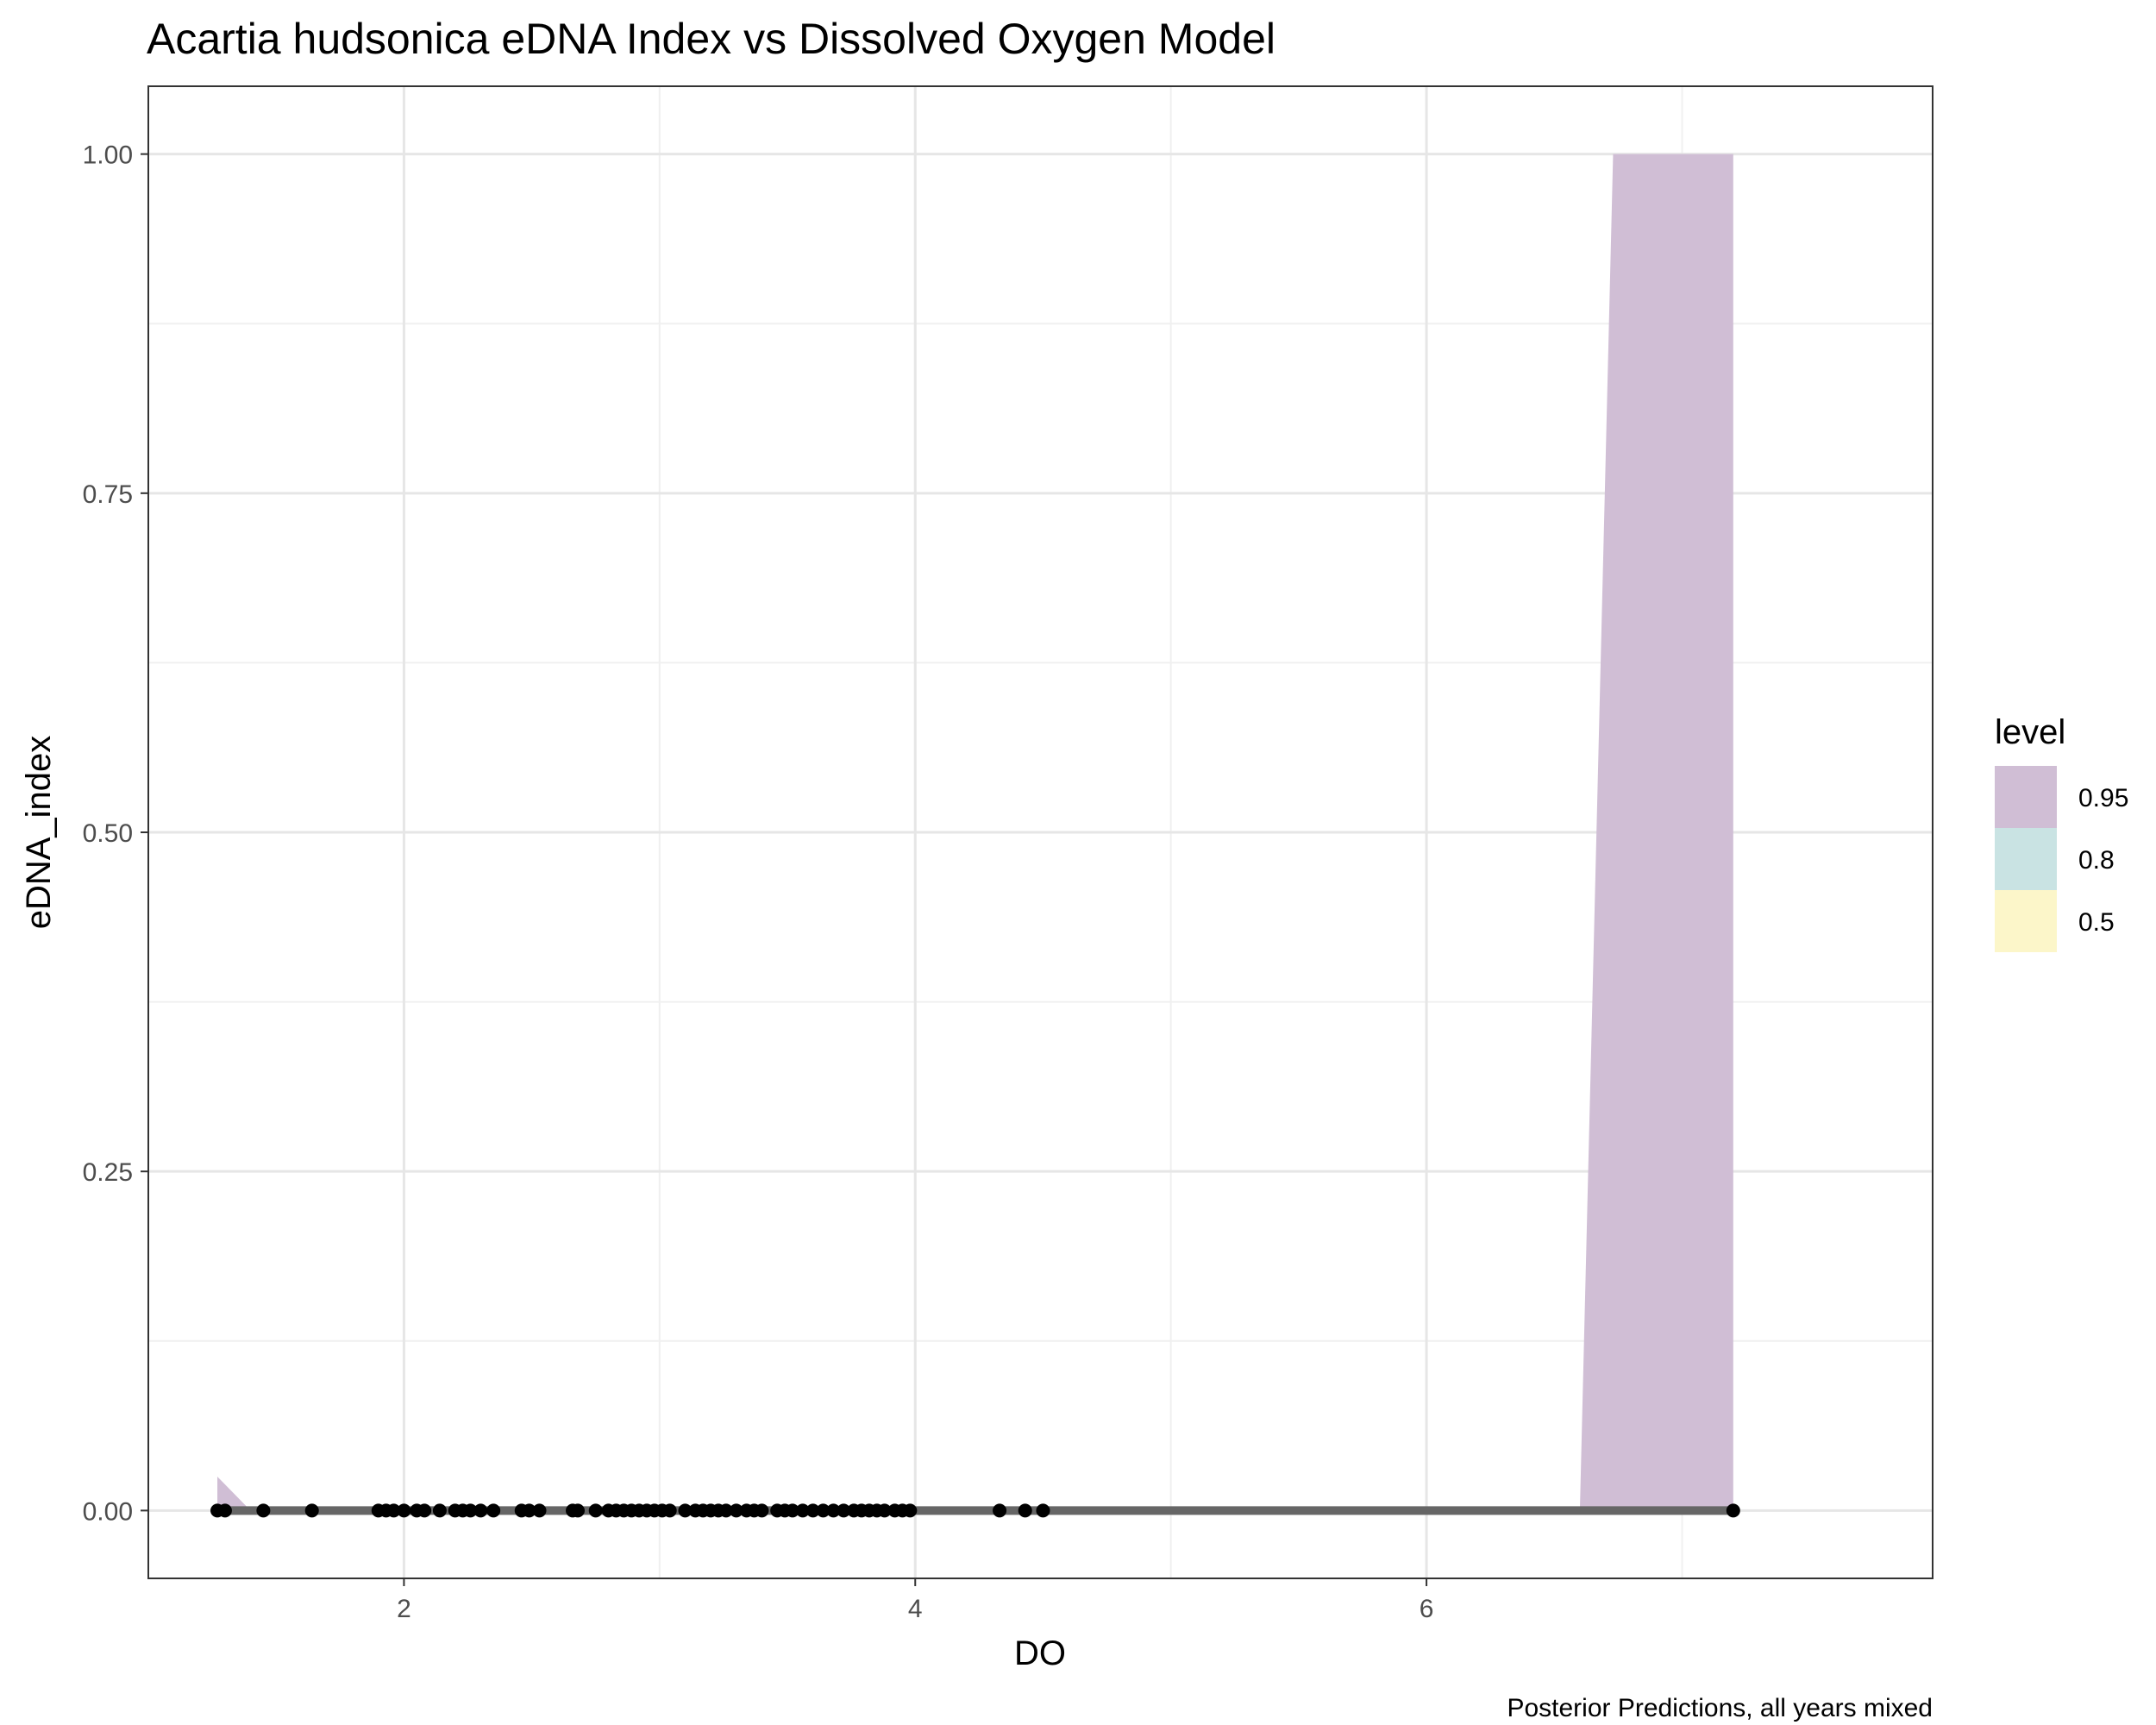  I want to click on chart-caption: Posterior Predictions, all years mixed, so click(1720, 1708).